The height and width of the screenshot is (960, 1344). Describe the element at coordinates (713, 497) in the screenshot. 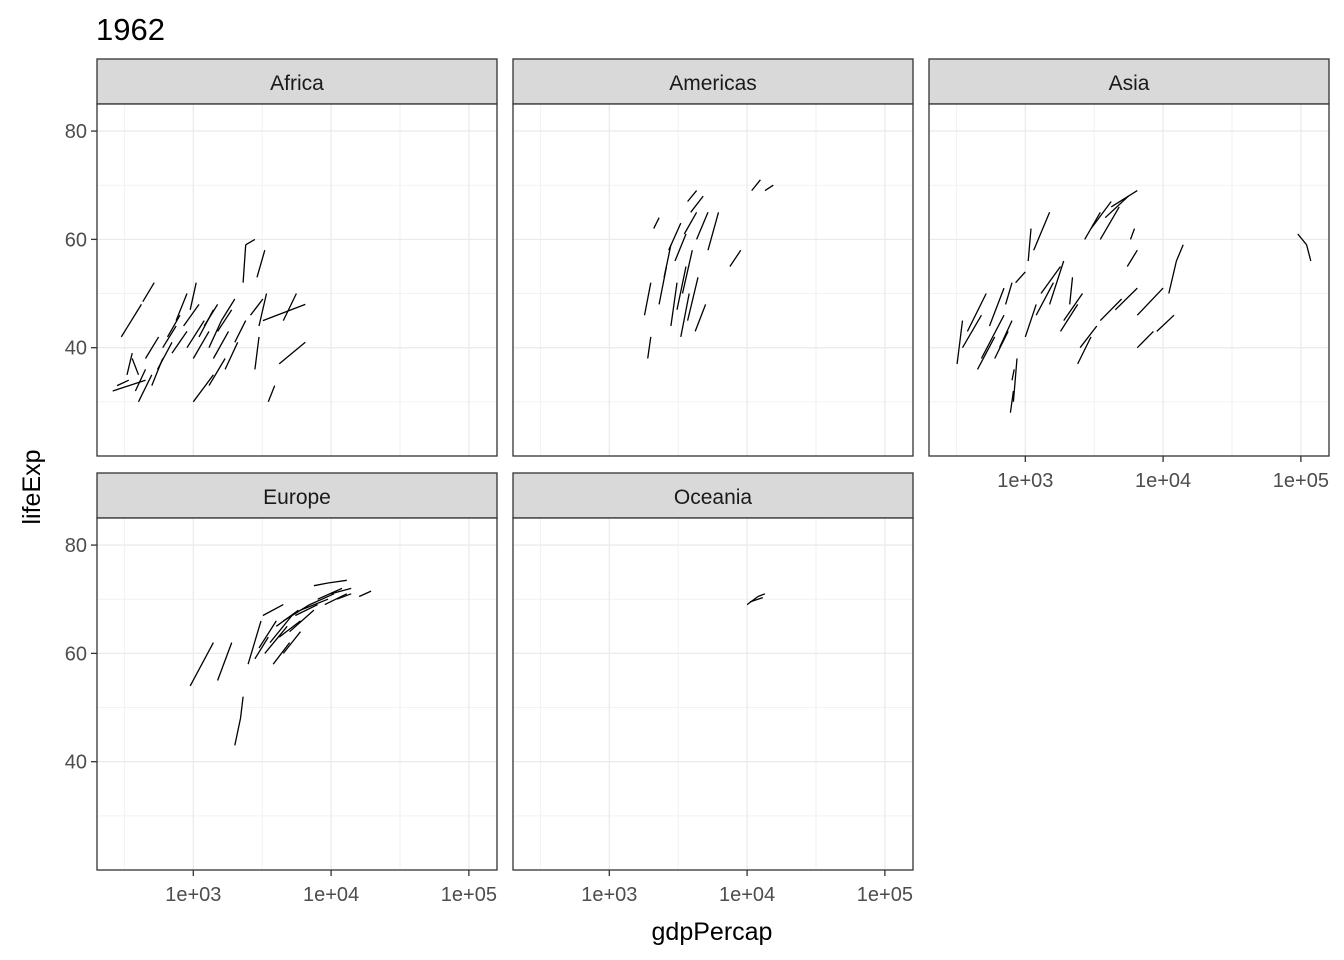

I see `facet-strip-label-oceania: Oceania` at that location.